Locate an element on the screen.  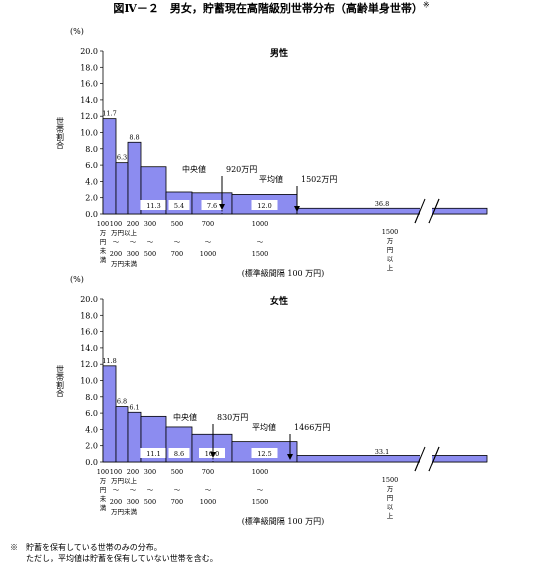
bar-label: 6.3 is located at coordinates (122, 158).